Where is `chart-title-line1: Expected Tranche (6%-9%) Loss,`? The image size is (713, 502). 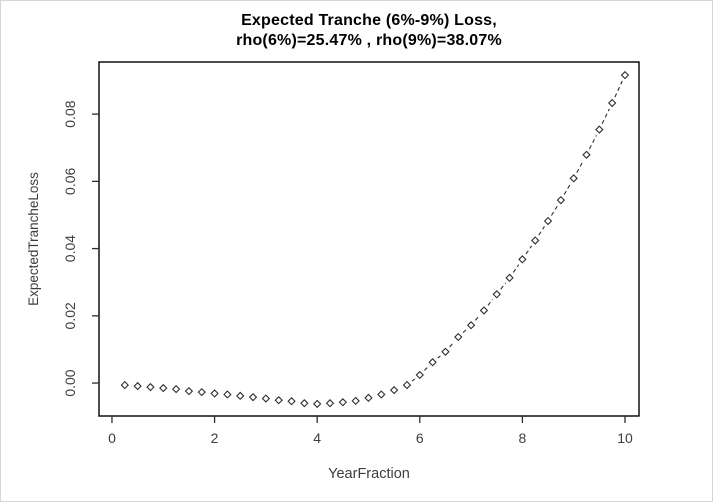
chart-title-line1: Expected Tranche (6%-9%) Loss, is located at coordinates (369, 20).